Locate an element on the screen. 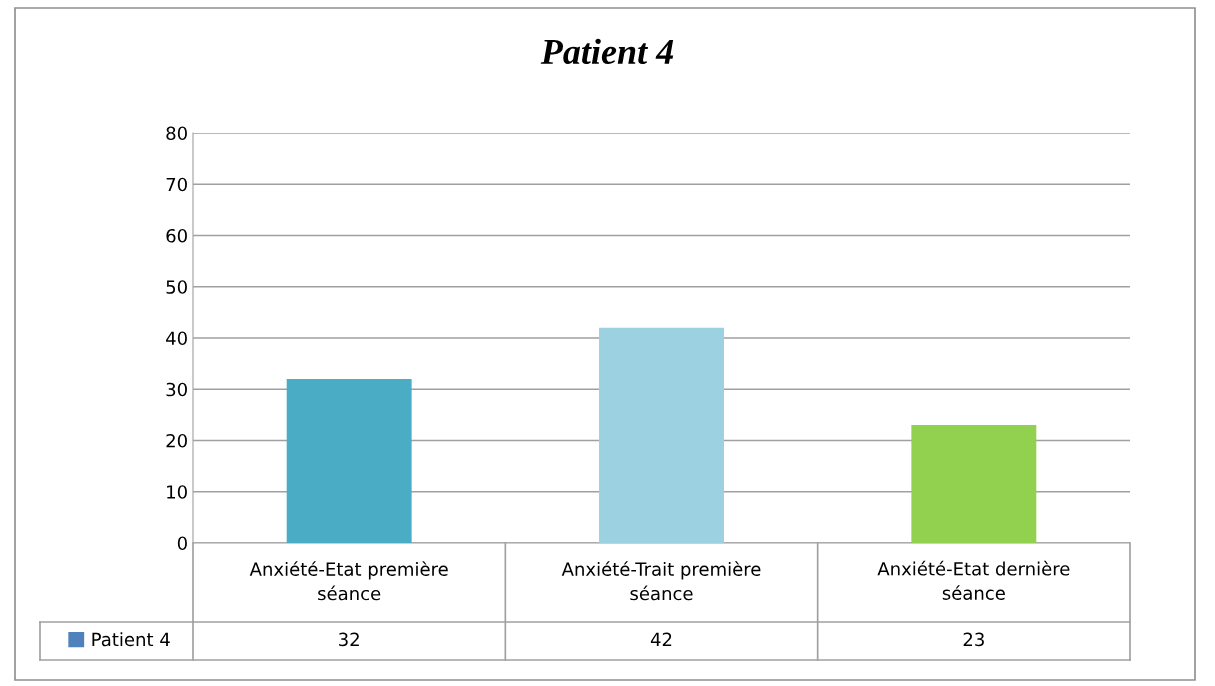 This screenshot has width=1215, height=686. y-tick-label: 50 is located at coordinates (176, 287).